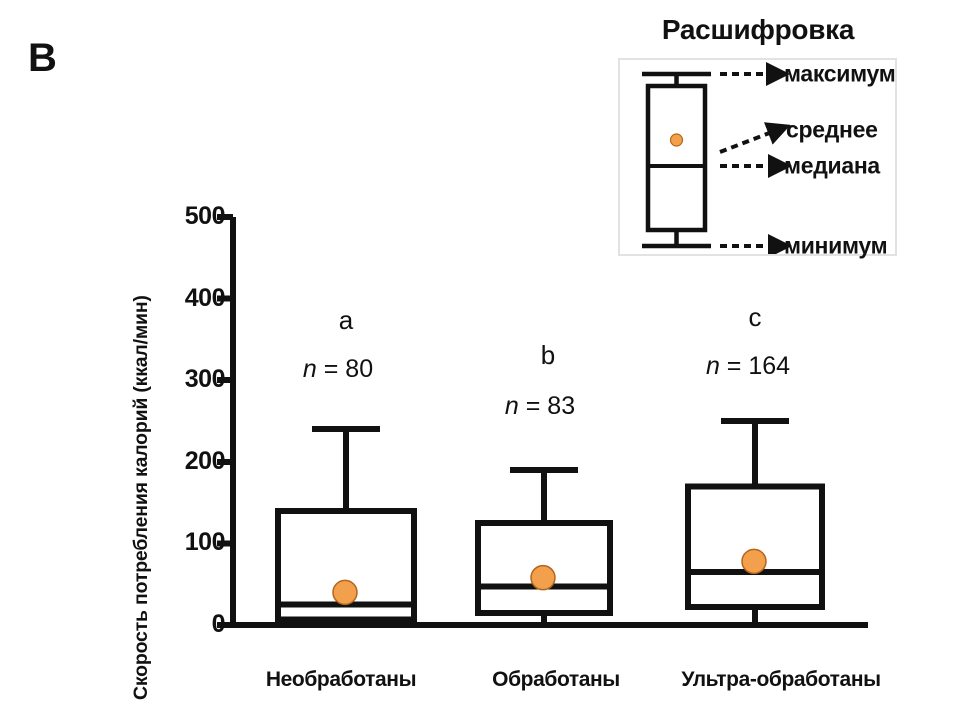 The image size is (955, 716). What do you see at coordinates (540, 406) in the screenshot?
I see `group-sample-size: n = 83` at bounding box center [540, 406].